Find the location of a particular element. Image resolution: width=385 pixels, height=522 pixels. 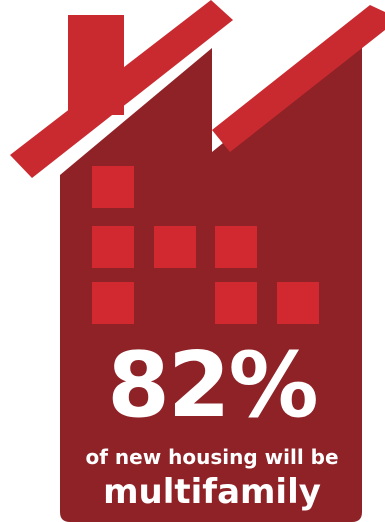

roof-stripe-right is located at coordinates (298, 78).